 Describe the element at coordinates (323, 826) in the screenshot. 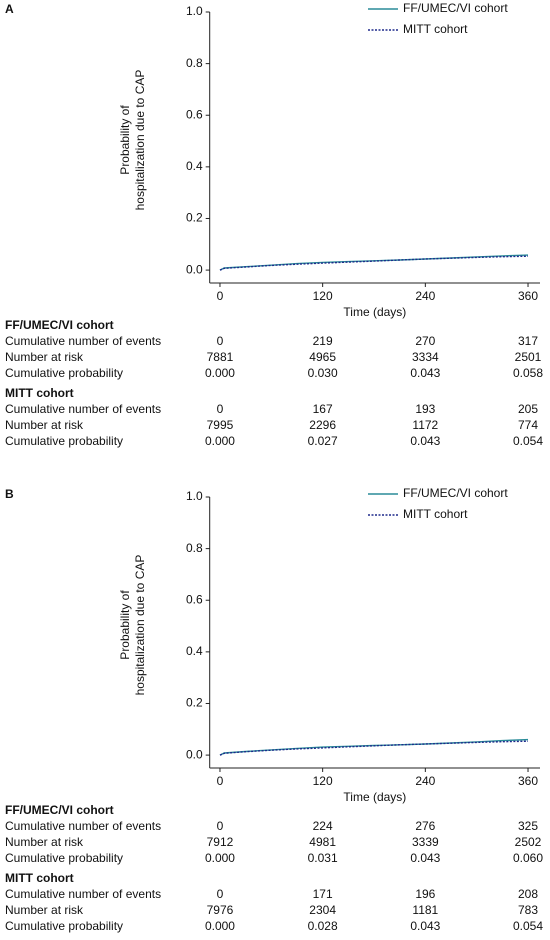

I see `table-cell: 224` at that location.